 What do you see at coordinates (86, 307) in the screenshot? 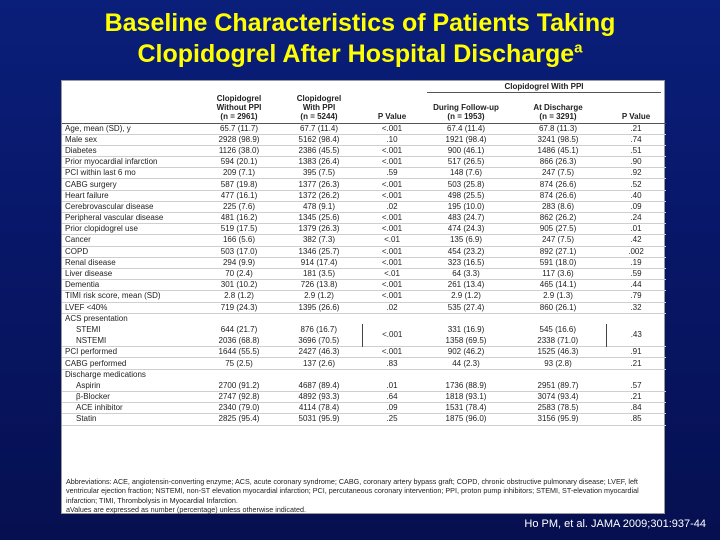
I see `row-label: LVEF <40%` at bounding box center [86, 307].